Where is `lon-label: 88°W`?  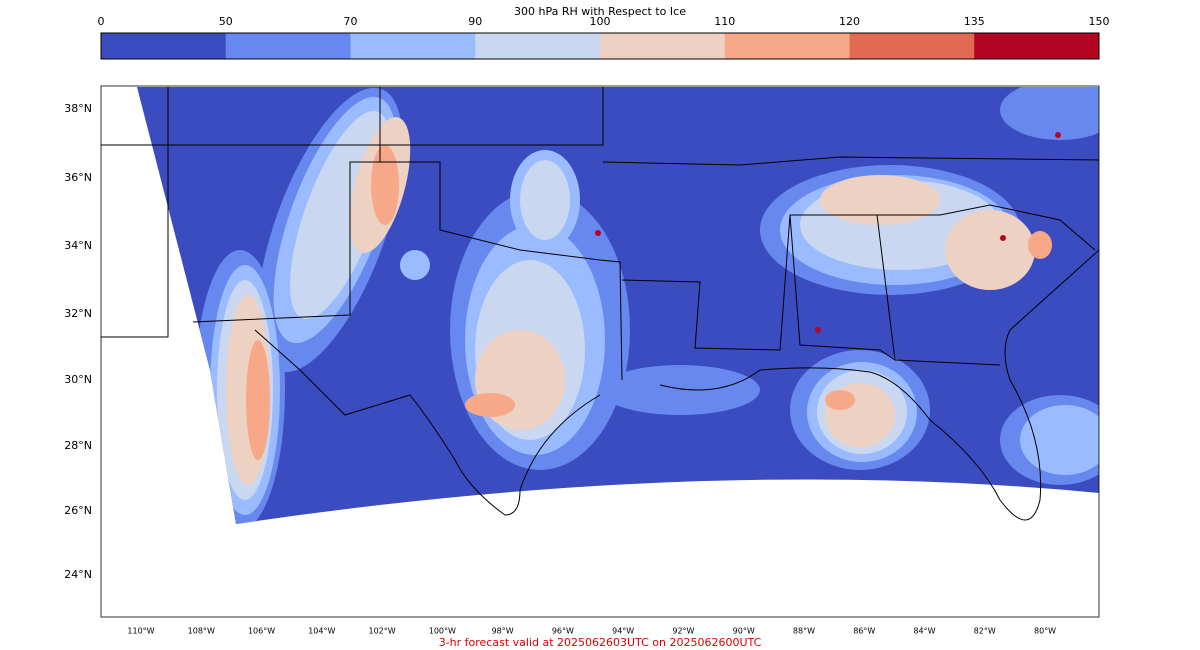 lon-label: 88°W is located at coordinates (804, 631).